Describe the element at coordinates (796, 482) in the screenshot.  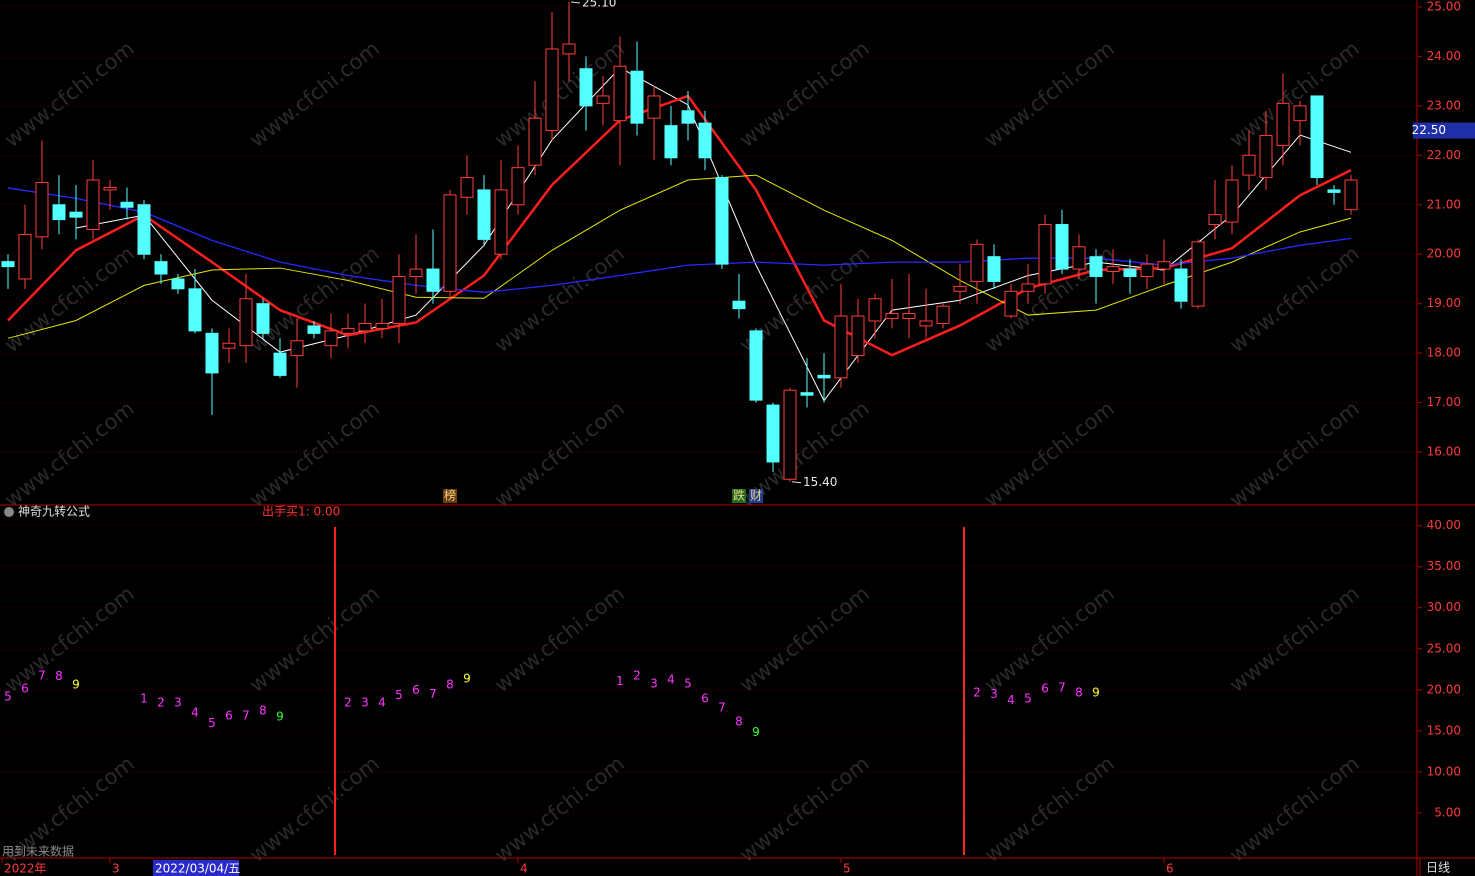
I see `annotation-arrow` at that location.